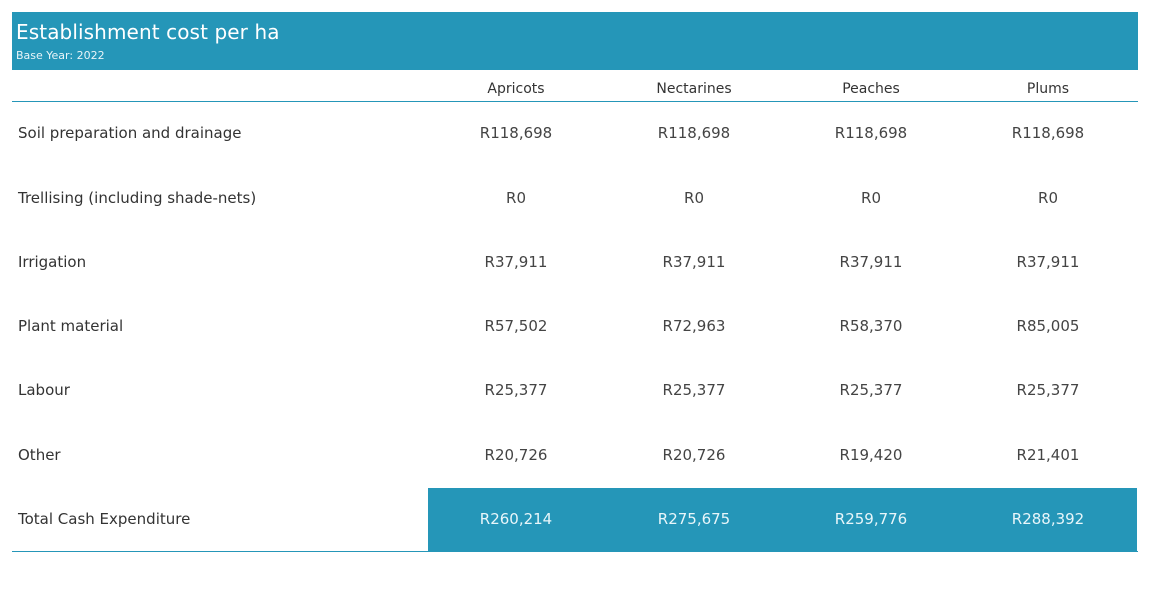 The height and width of the screenshot is (600, 1150). Describe the element at coordinates (60, 55) in the screenshot. I see `page-subtitle: Base Year: 2022` at that location.